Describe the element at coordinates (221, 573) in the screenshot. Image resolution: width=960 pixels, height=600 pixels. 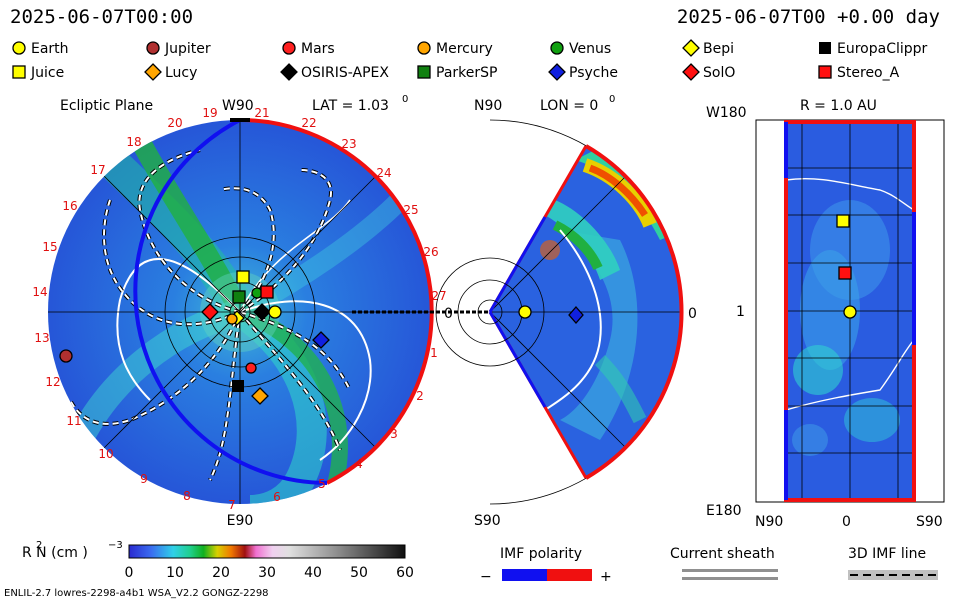
I see `colorbar-tick-20: 20` at that location.